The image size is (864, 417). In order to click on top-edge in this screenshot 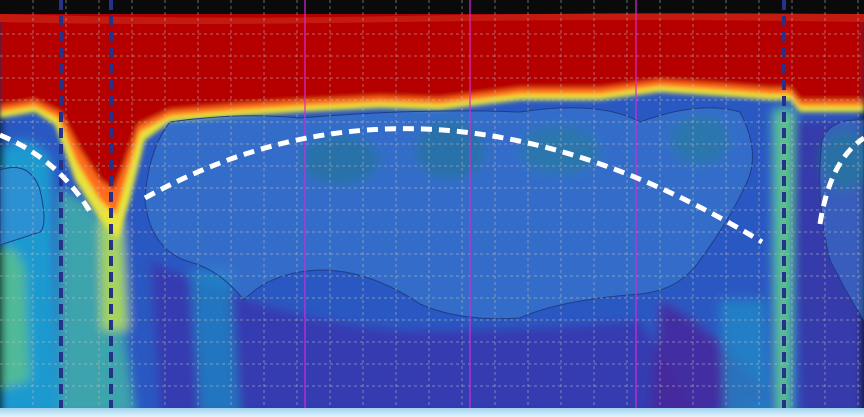, I will do `click(432, 18)`.